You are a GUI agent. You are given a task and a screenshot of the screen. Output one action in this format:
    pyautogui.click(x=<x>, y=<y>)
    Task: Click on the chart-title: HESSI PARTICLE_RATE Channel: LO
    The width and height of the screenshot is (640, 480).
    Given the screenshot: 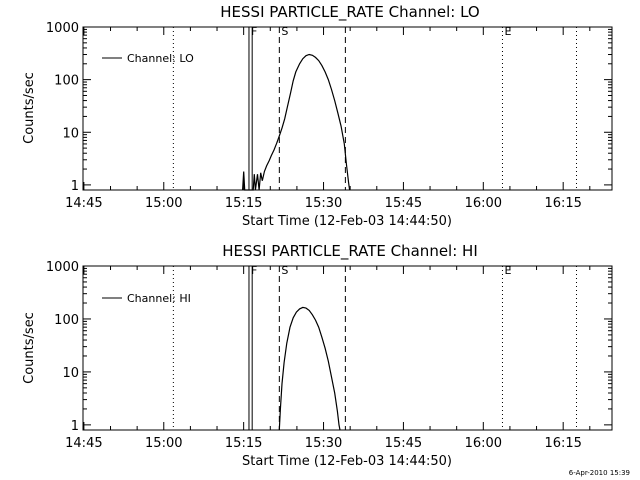 What is the action you would take?
    pyautogui.click(x=349, y=12)
    